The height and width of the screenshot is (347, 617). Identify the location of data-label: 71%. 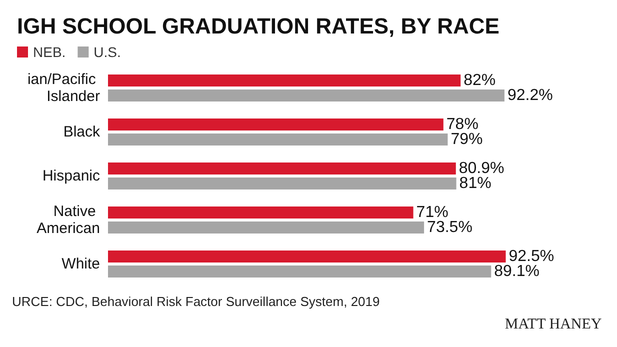
(432, 212).